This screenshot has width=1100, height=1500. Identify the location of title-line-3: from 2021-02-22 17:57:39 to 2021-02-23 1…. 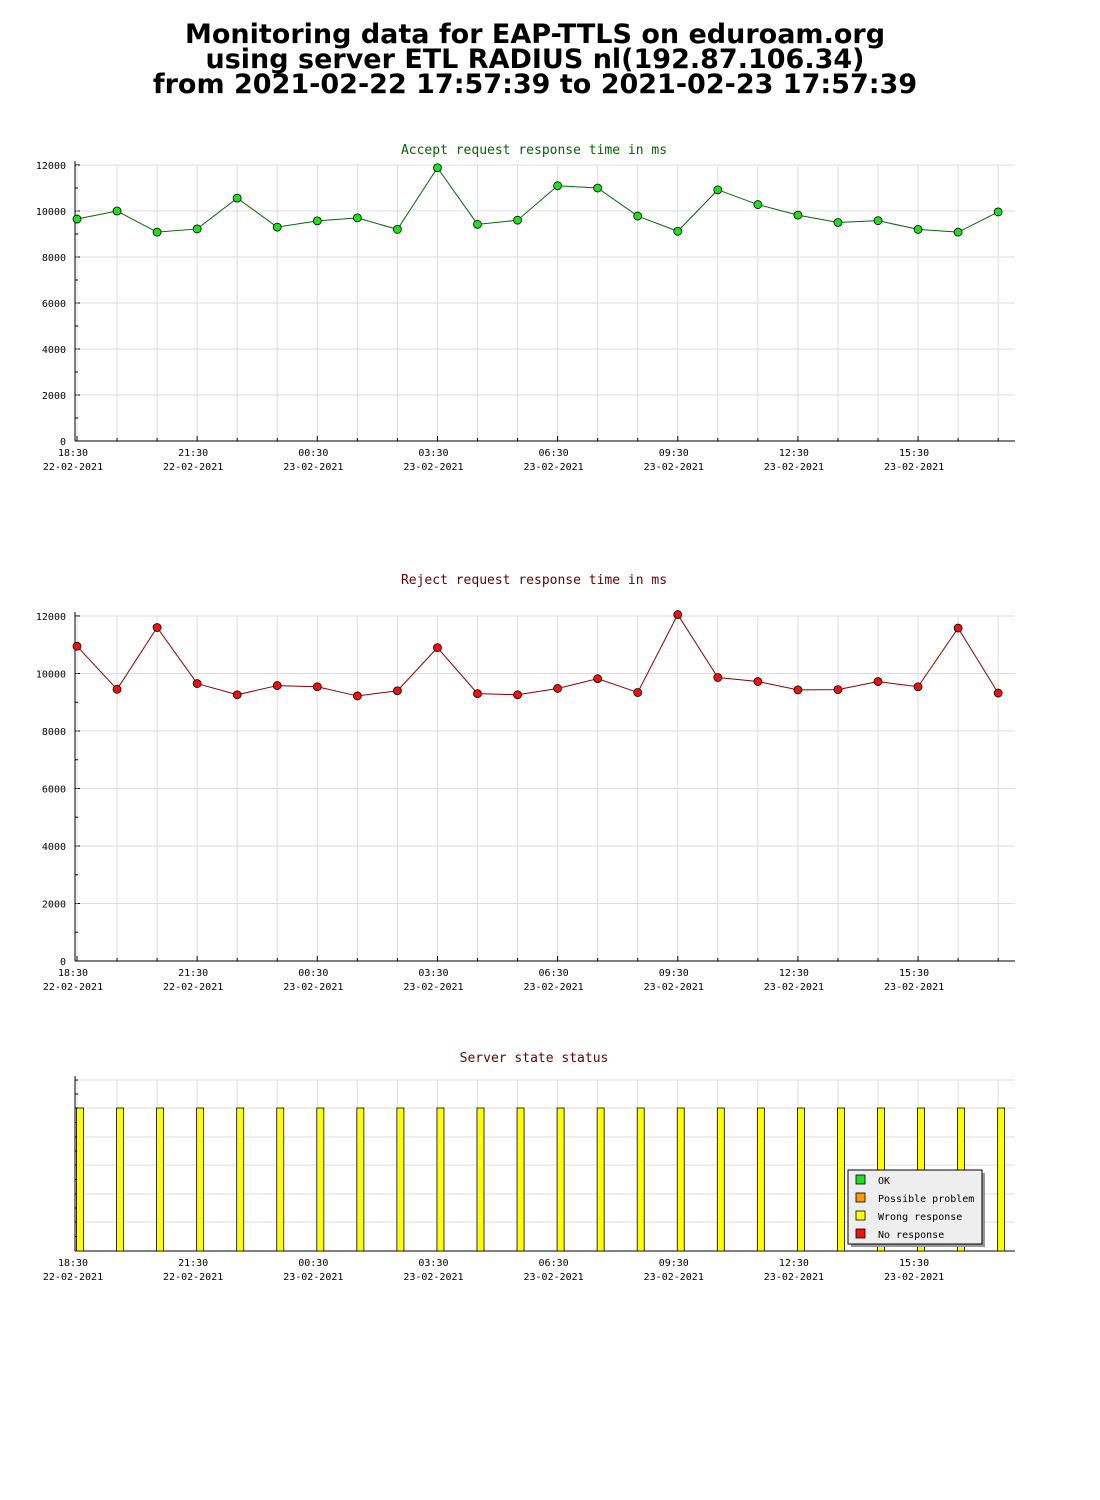
(535, 84).